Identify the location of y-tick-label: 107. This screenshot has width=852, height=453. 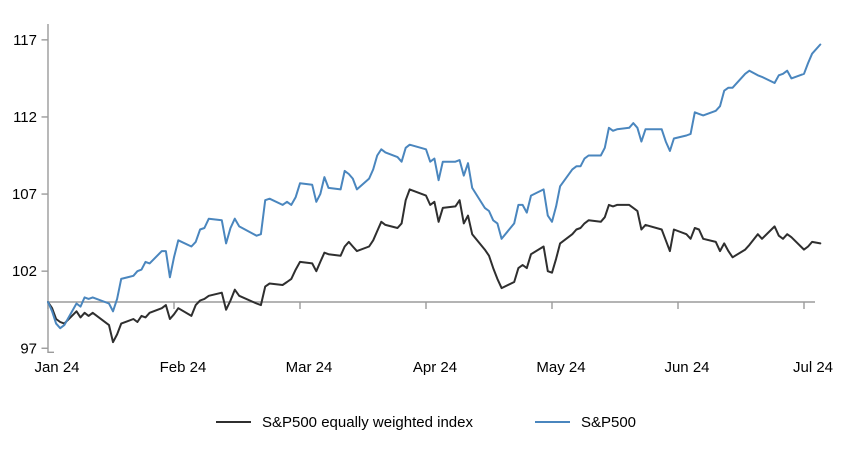
(24, 194).